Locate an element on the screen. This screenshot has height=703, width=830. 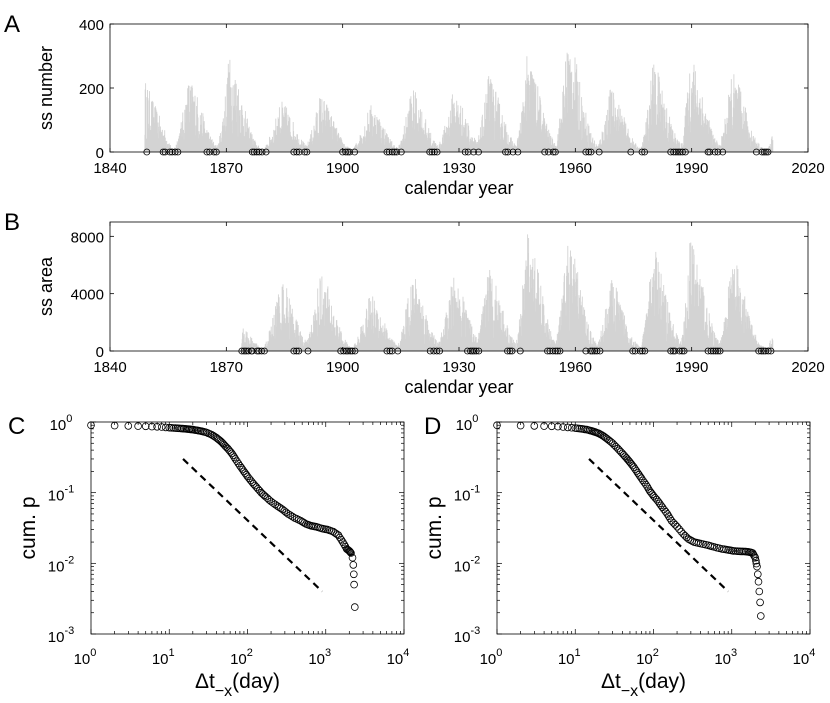
y-axis-label: ss area is located at coordinates (46, 286).